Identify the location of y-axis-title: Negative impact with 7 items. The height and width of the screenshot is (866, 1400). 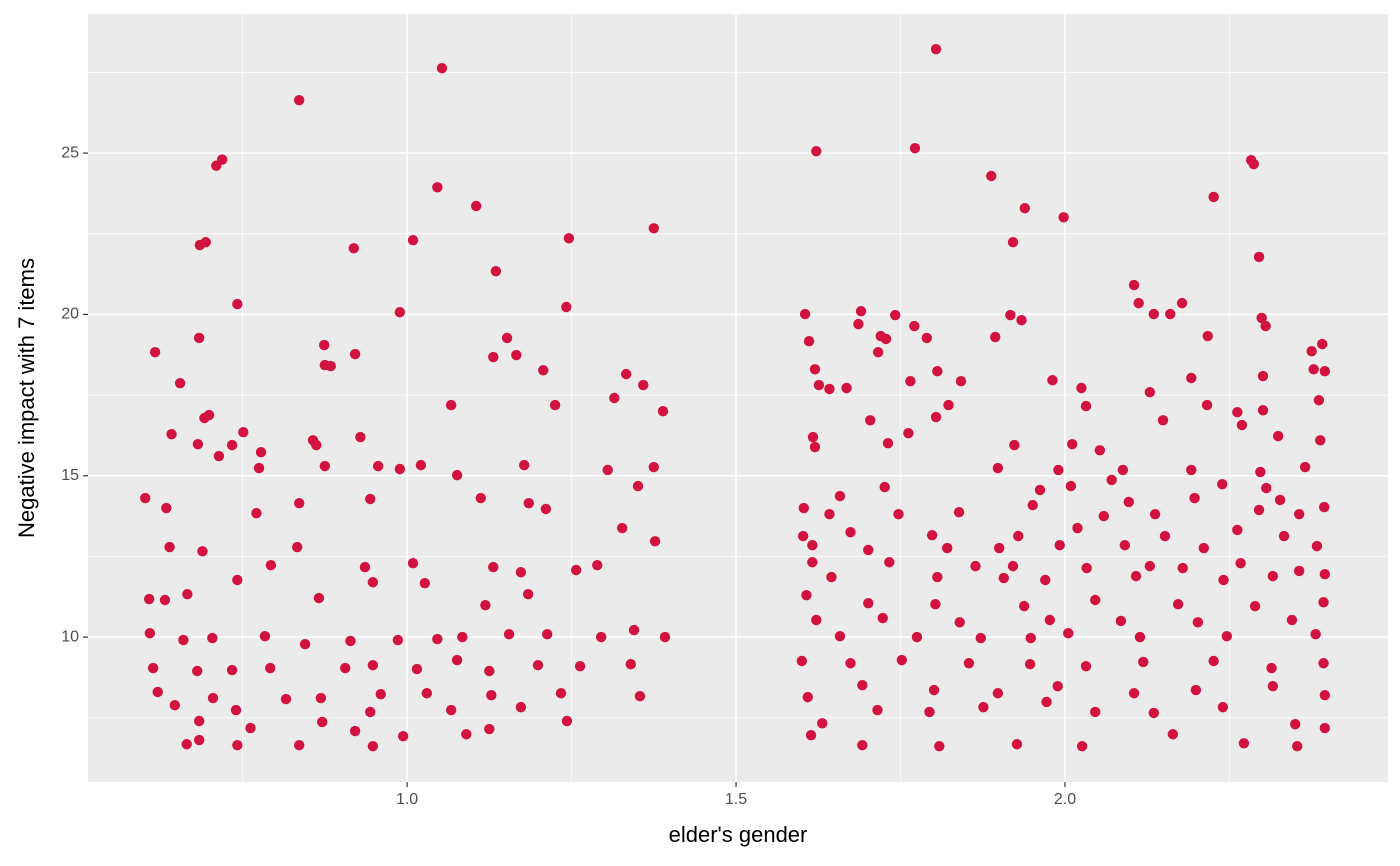
(26, 398).